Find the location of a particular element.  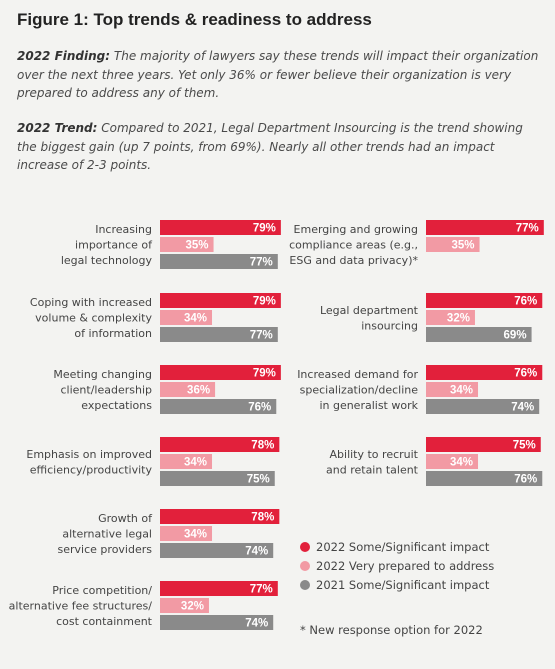

category-label: specialization/decline is located at coordinates (359, 390).